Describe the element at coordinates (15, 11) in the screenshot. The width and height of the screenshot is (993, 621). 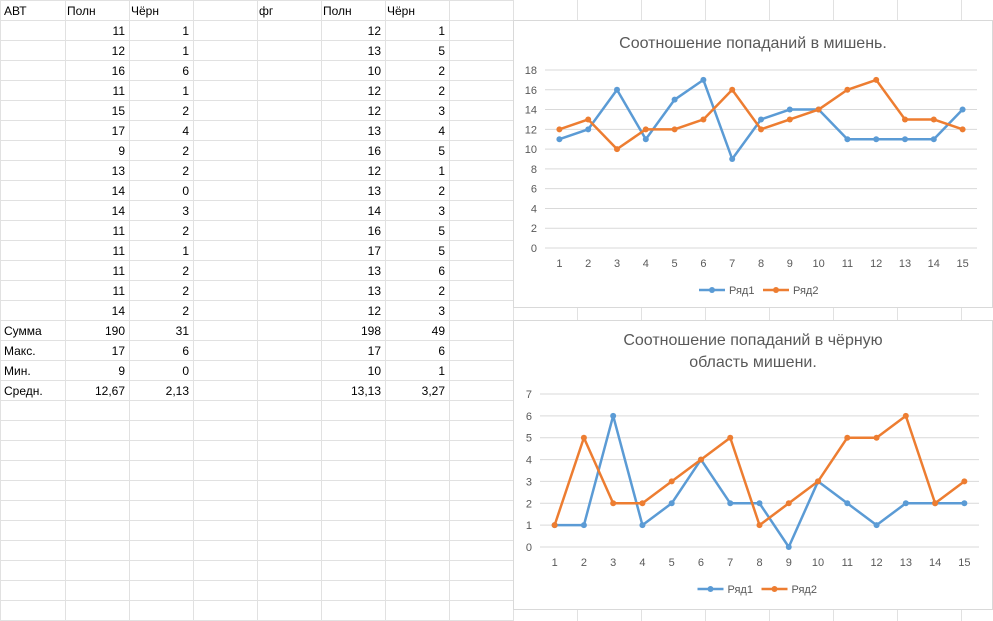
I see `table-cell: АВТ` at that location.